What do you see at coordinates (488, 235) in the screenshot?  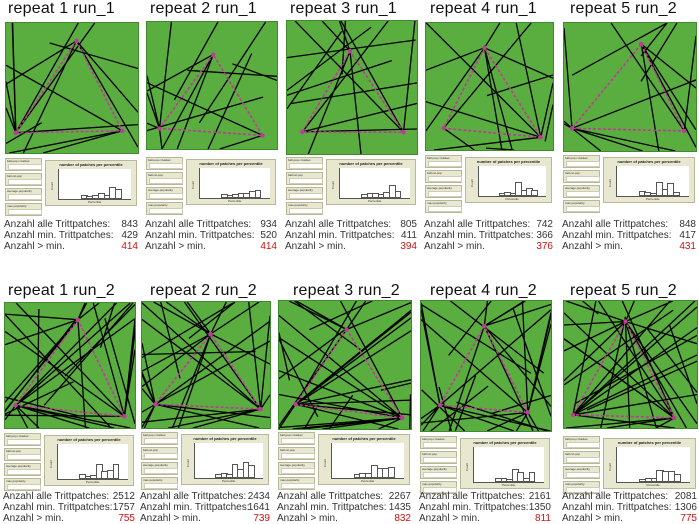 I see `stat-min-row: Anzahl min. Trittpatches: 366` at bounding box center [488, 235].